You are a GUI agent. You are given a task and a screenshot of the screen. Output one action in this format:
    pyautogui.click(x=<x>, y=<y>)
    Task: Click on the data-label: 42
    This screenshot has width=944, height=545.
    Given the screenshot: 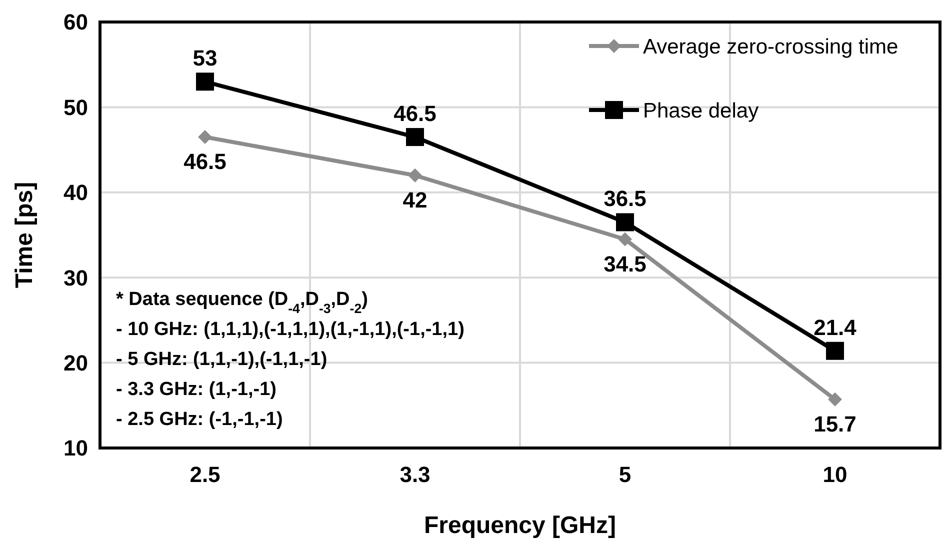 What is the action you would take?
    pyautogui.click(x=415, y=199)
    